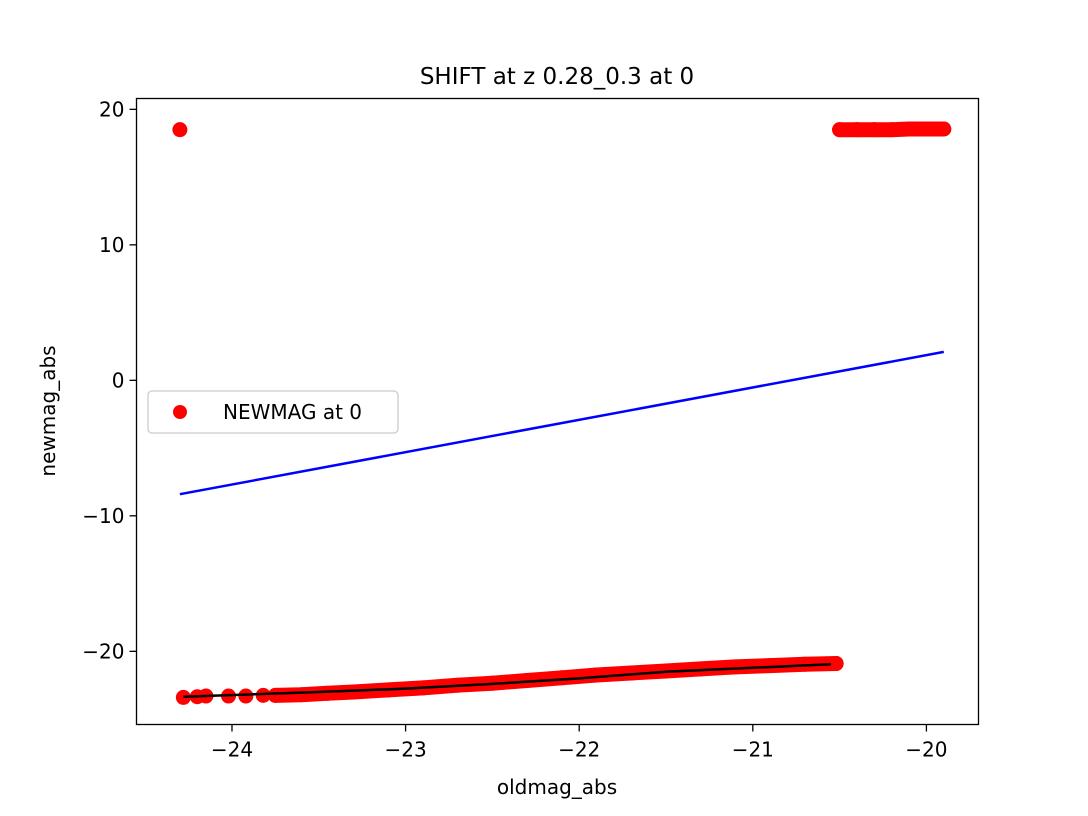 The width and height of the screenshot is (1088, 816). I want to click on x-tick-label: −24, so click(232, 750).